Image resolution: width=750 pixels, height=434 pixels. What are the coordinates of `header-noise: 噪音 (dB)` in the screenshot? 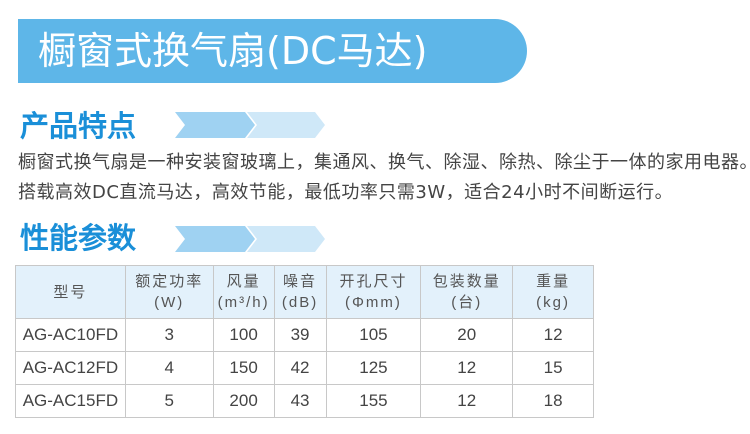 It's located at (300, 292).